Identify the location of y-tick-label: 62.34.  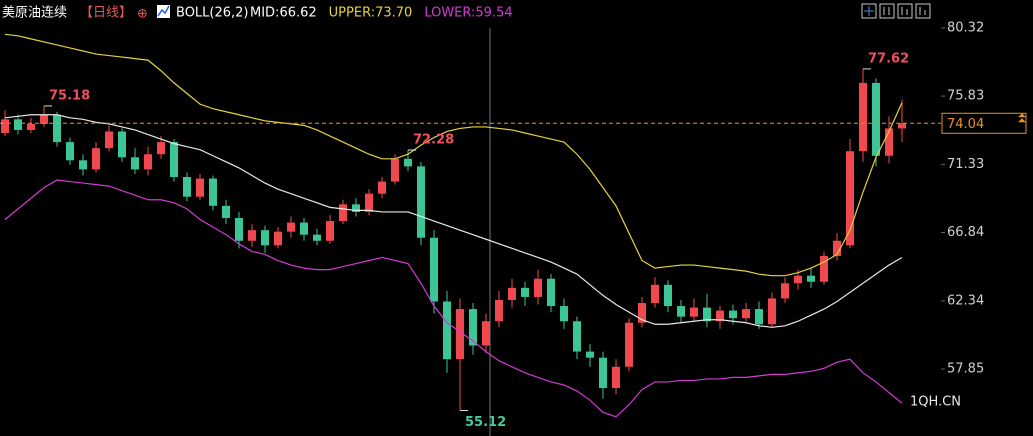
(965, 300).